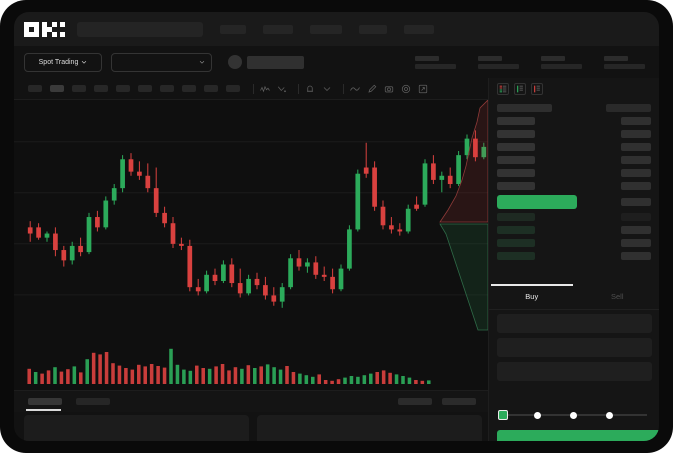  What do you see at coordinates (45, 29) in the screenshot?
I see `okx-logo-icon` at bounding box center [45, 29].